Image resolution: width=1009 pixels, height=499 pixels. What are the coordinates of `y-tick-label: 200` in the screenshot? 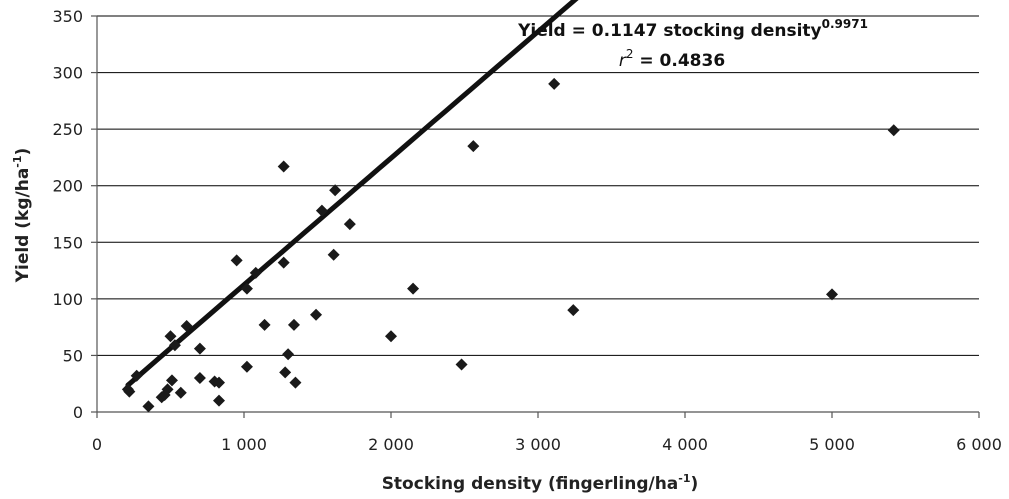 It's located at (67, 186).